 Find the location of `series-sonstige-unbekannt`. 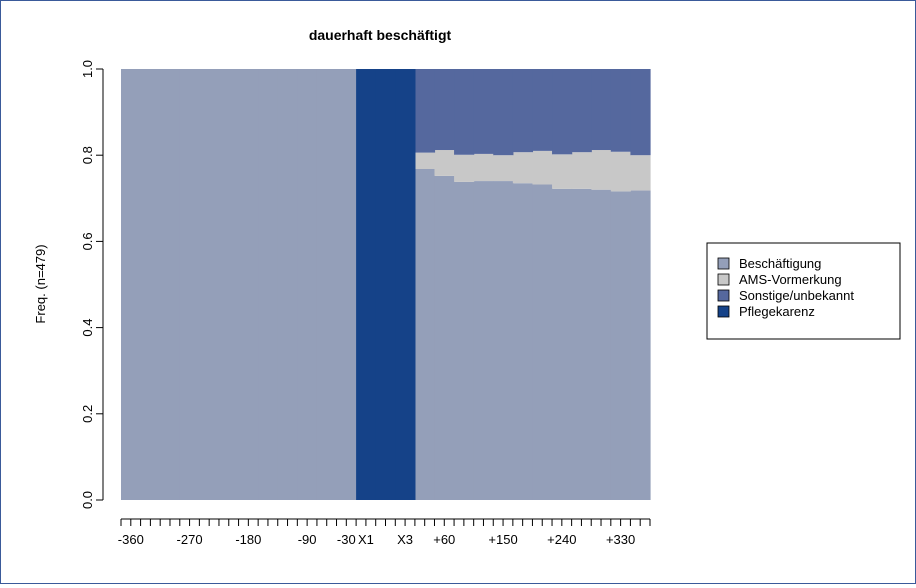

series-sonstige-unbekannt is located at coordinates (532, 112).